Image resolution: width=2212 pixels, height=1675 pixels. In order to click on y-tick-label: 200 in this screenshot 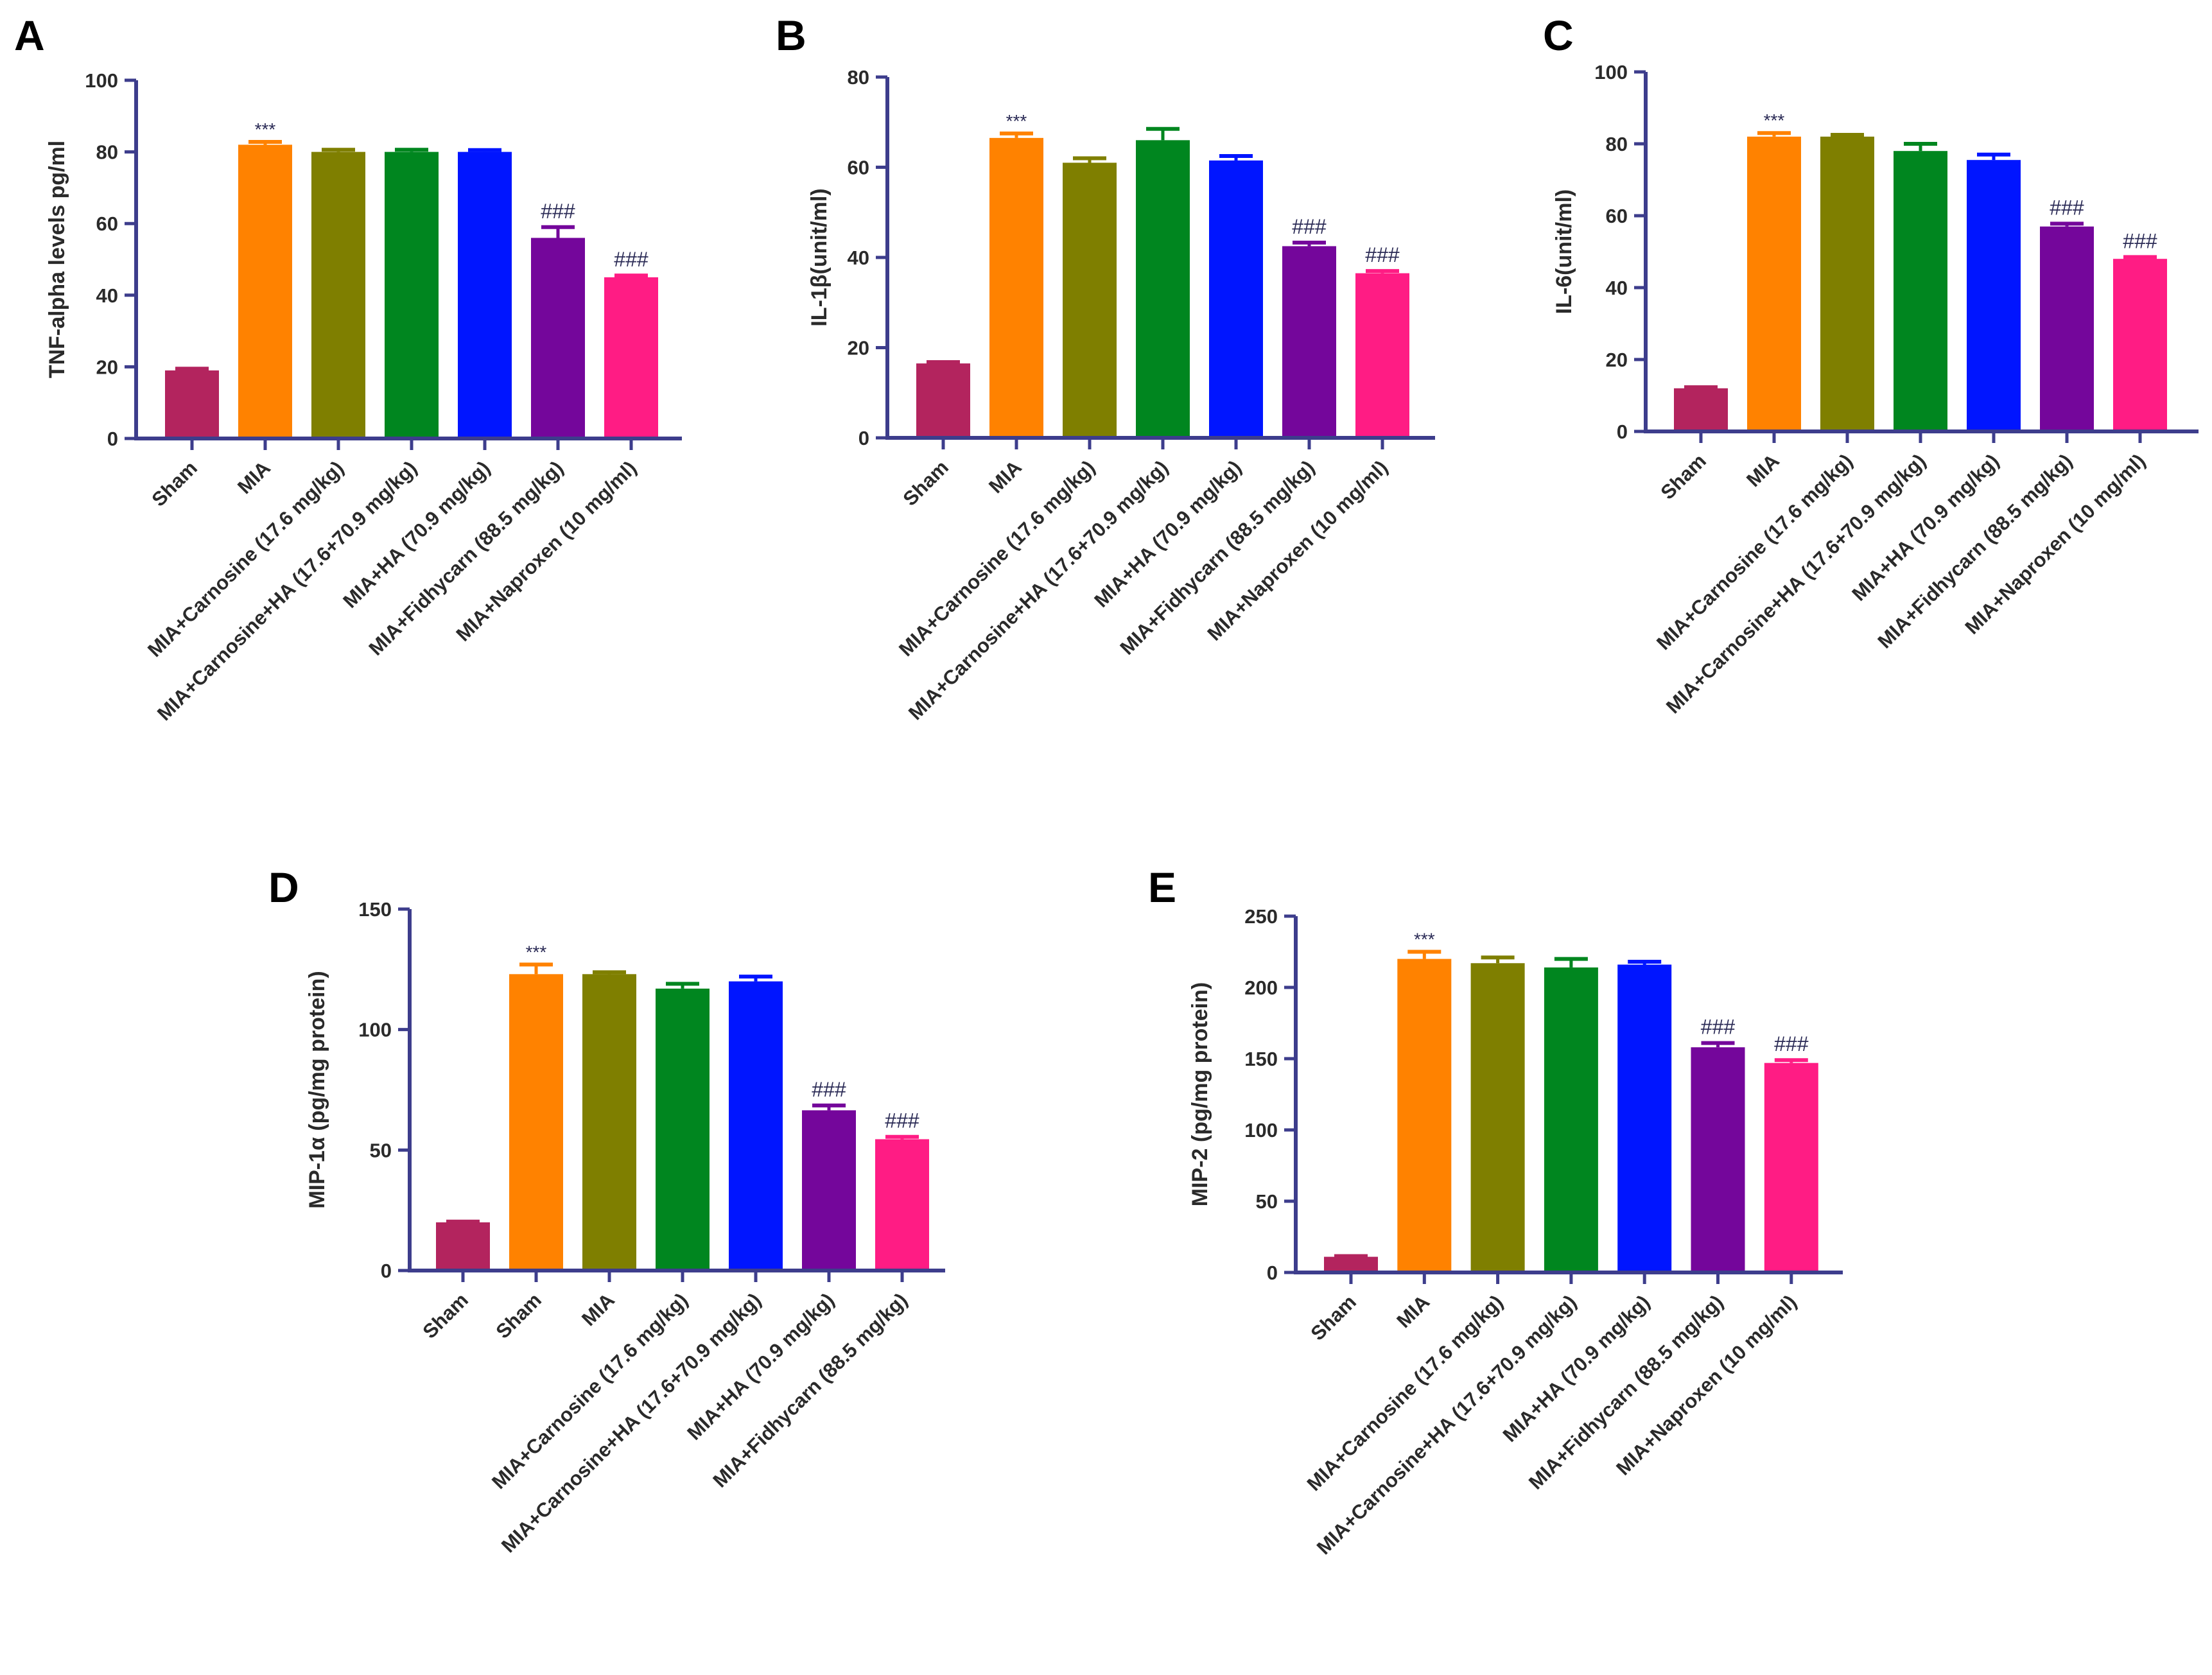, I will do `click(1261, 987)`.